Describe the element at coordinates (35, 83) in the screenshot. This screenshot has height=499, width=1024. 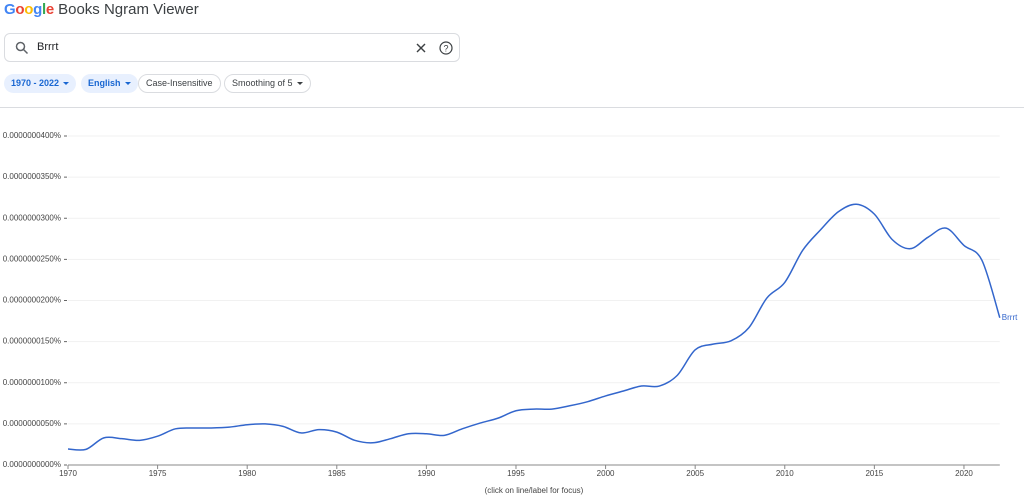
I see `chip-label: 1970 - 2022` at that location.